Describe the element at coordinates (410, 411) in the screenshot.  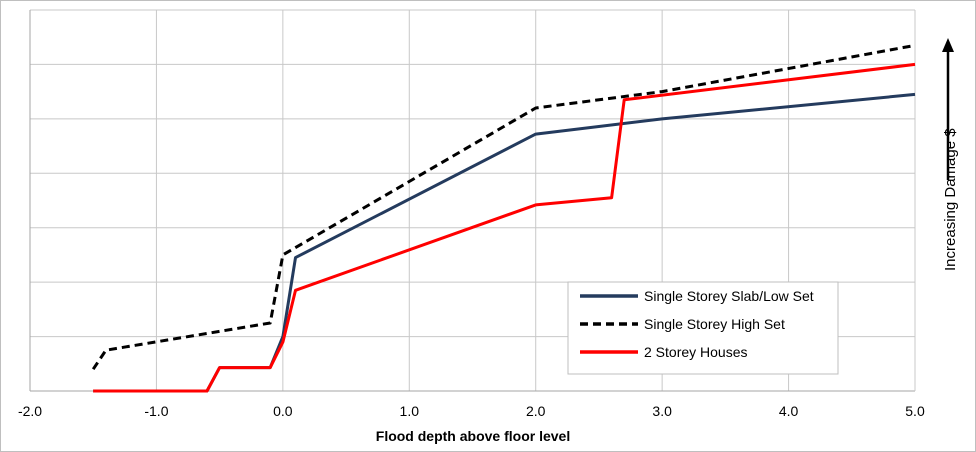
I see `x-tick-label: 1.0` at that location.